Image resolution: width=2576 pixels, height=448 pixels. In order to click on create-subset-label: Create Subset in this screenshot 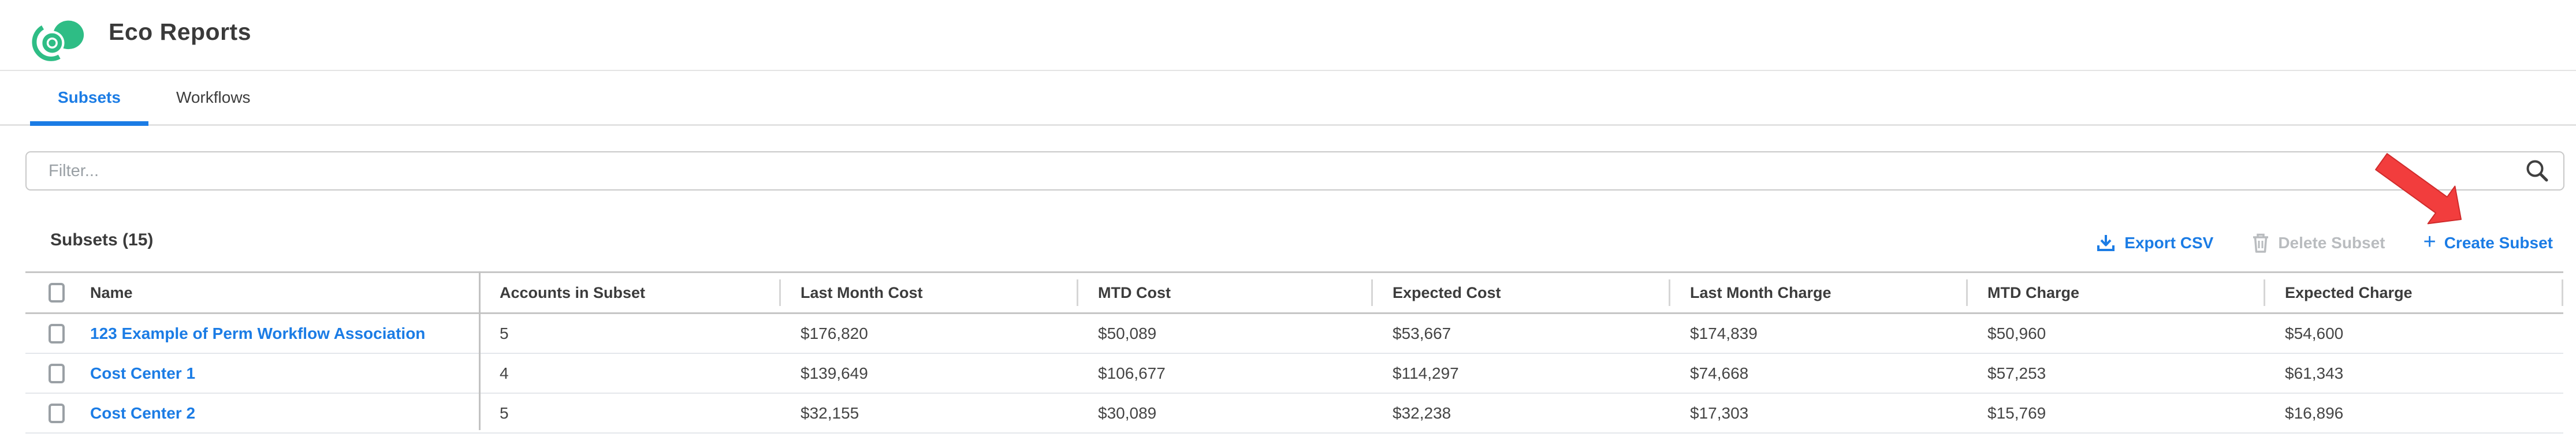, I will do `click(2498, 243)`.